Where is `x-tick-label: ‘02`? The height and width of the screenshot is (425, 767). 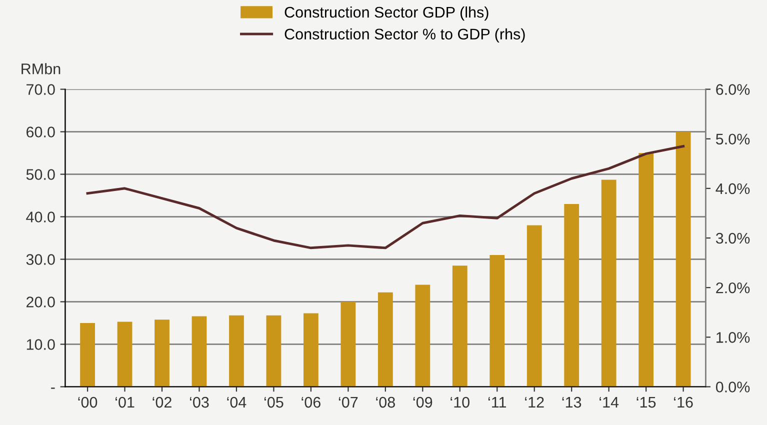
x-tick-label: ‘02 is located at coordinates (162, 402).